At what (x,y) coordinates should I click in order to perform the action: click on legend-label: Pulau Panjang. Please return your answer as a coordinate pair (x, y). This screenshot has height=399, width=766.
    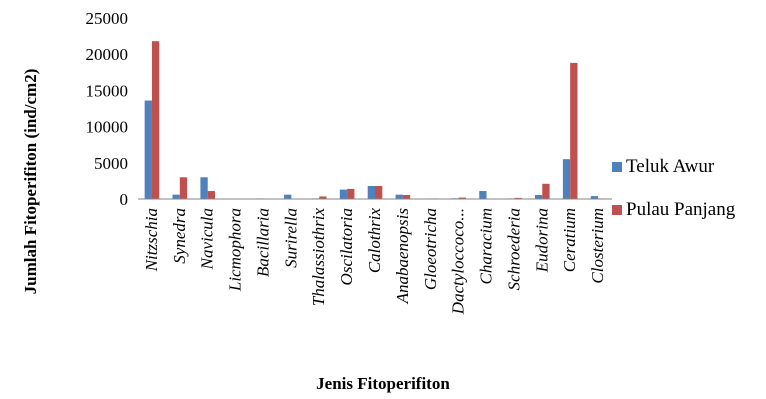
    Looking at the image, I should click on (681, 209).